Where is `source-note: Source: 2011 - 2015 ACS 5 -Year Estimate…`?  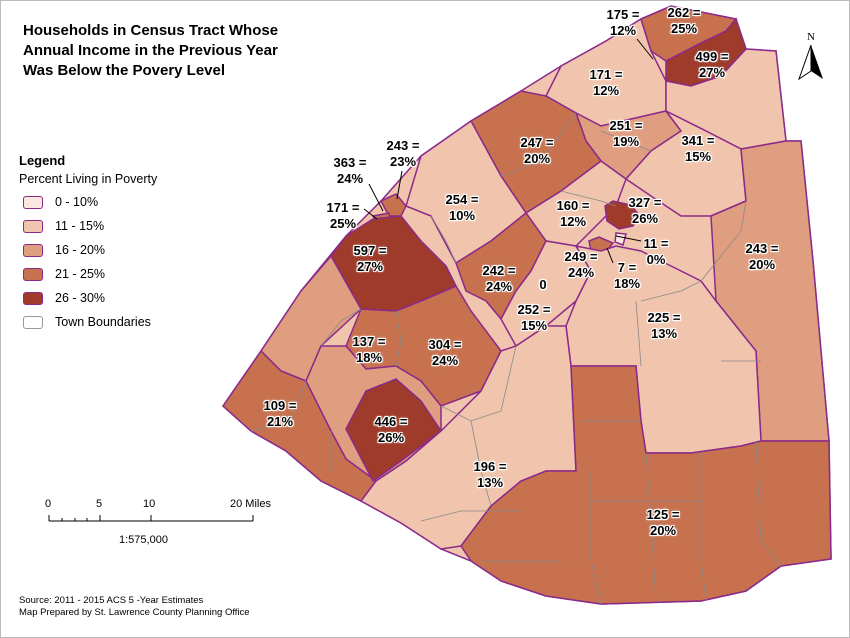 source-note: Source: 2011 - 2015 ACS 5 -Year Estimate… is located at coordinates (134, 607).